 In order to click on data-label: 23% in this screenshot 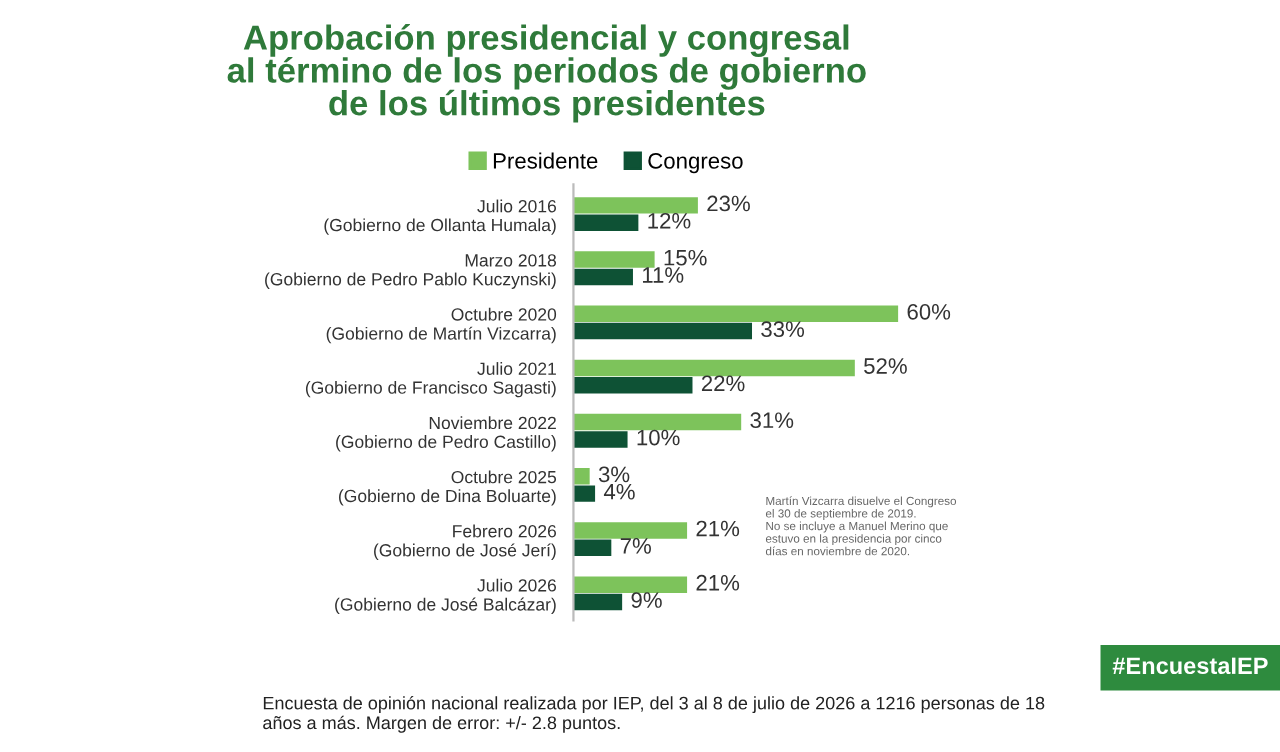, I will do `click(728, 203)`.